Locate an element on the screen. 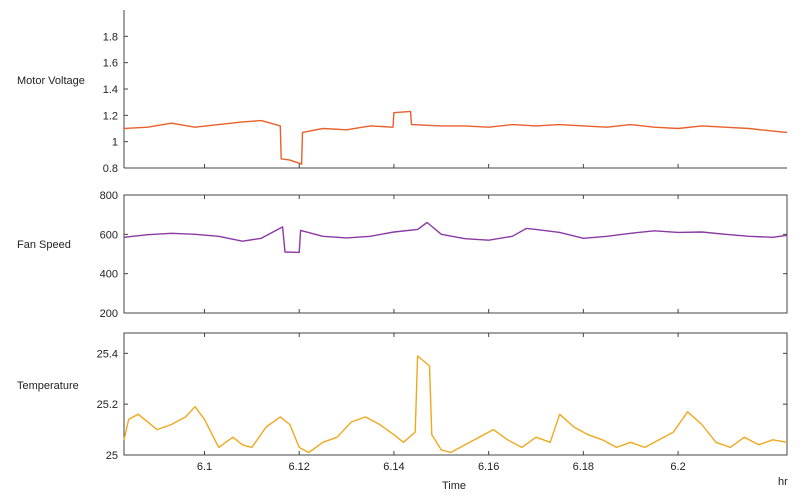  motor-voltage-y-tick-label: 1.2 is located at coordinates (110, 116).